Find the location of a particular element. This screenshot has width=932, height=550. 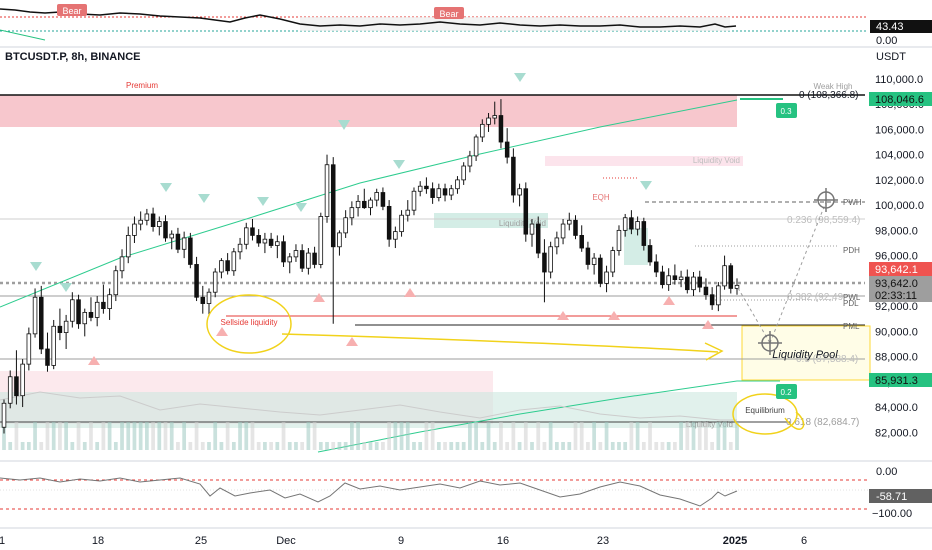

bottom-indicator-value: -58.71 is located at coordinates (891, 497).